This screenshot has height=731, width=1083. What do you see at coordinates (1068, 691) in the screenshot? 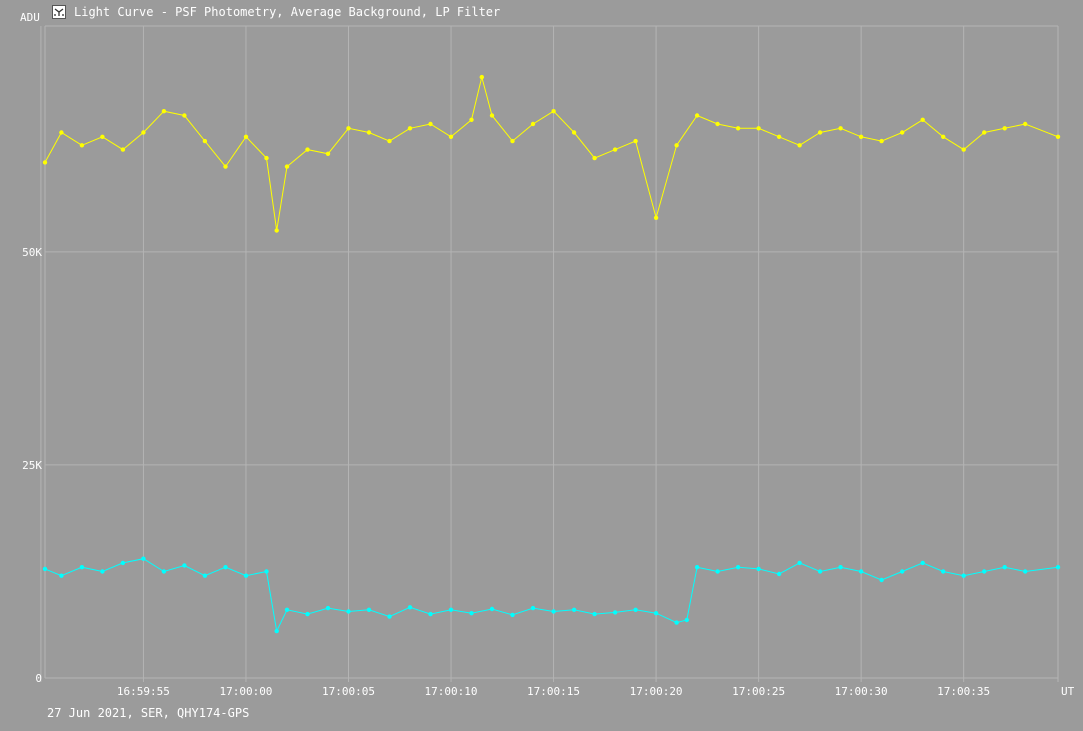
I see `x-axis-label: UT` at bounding box center [1068, 691].